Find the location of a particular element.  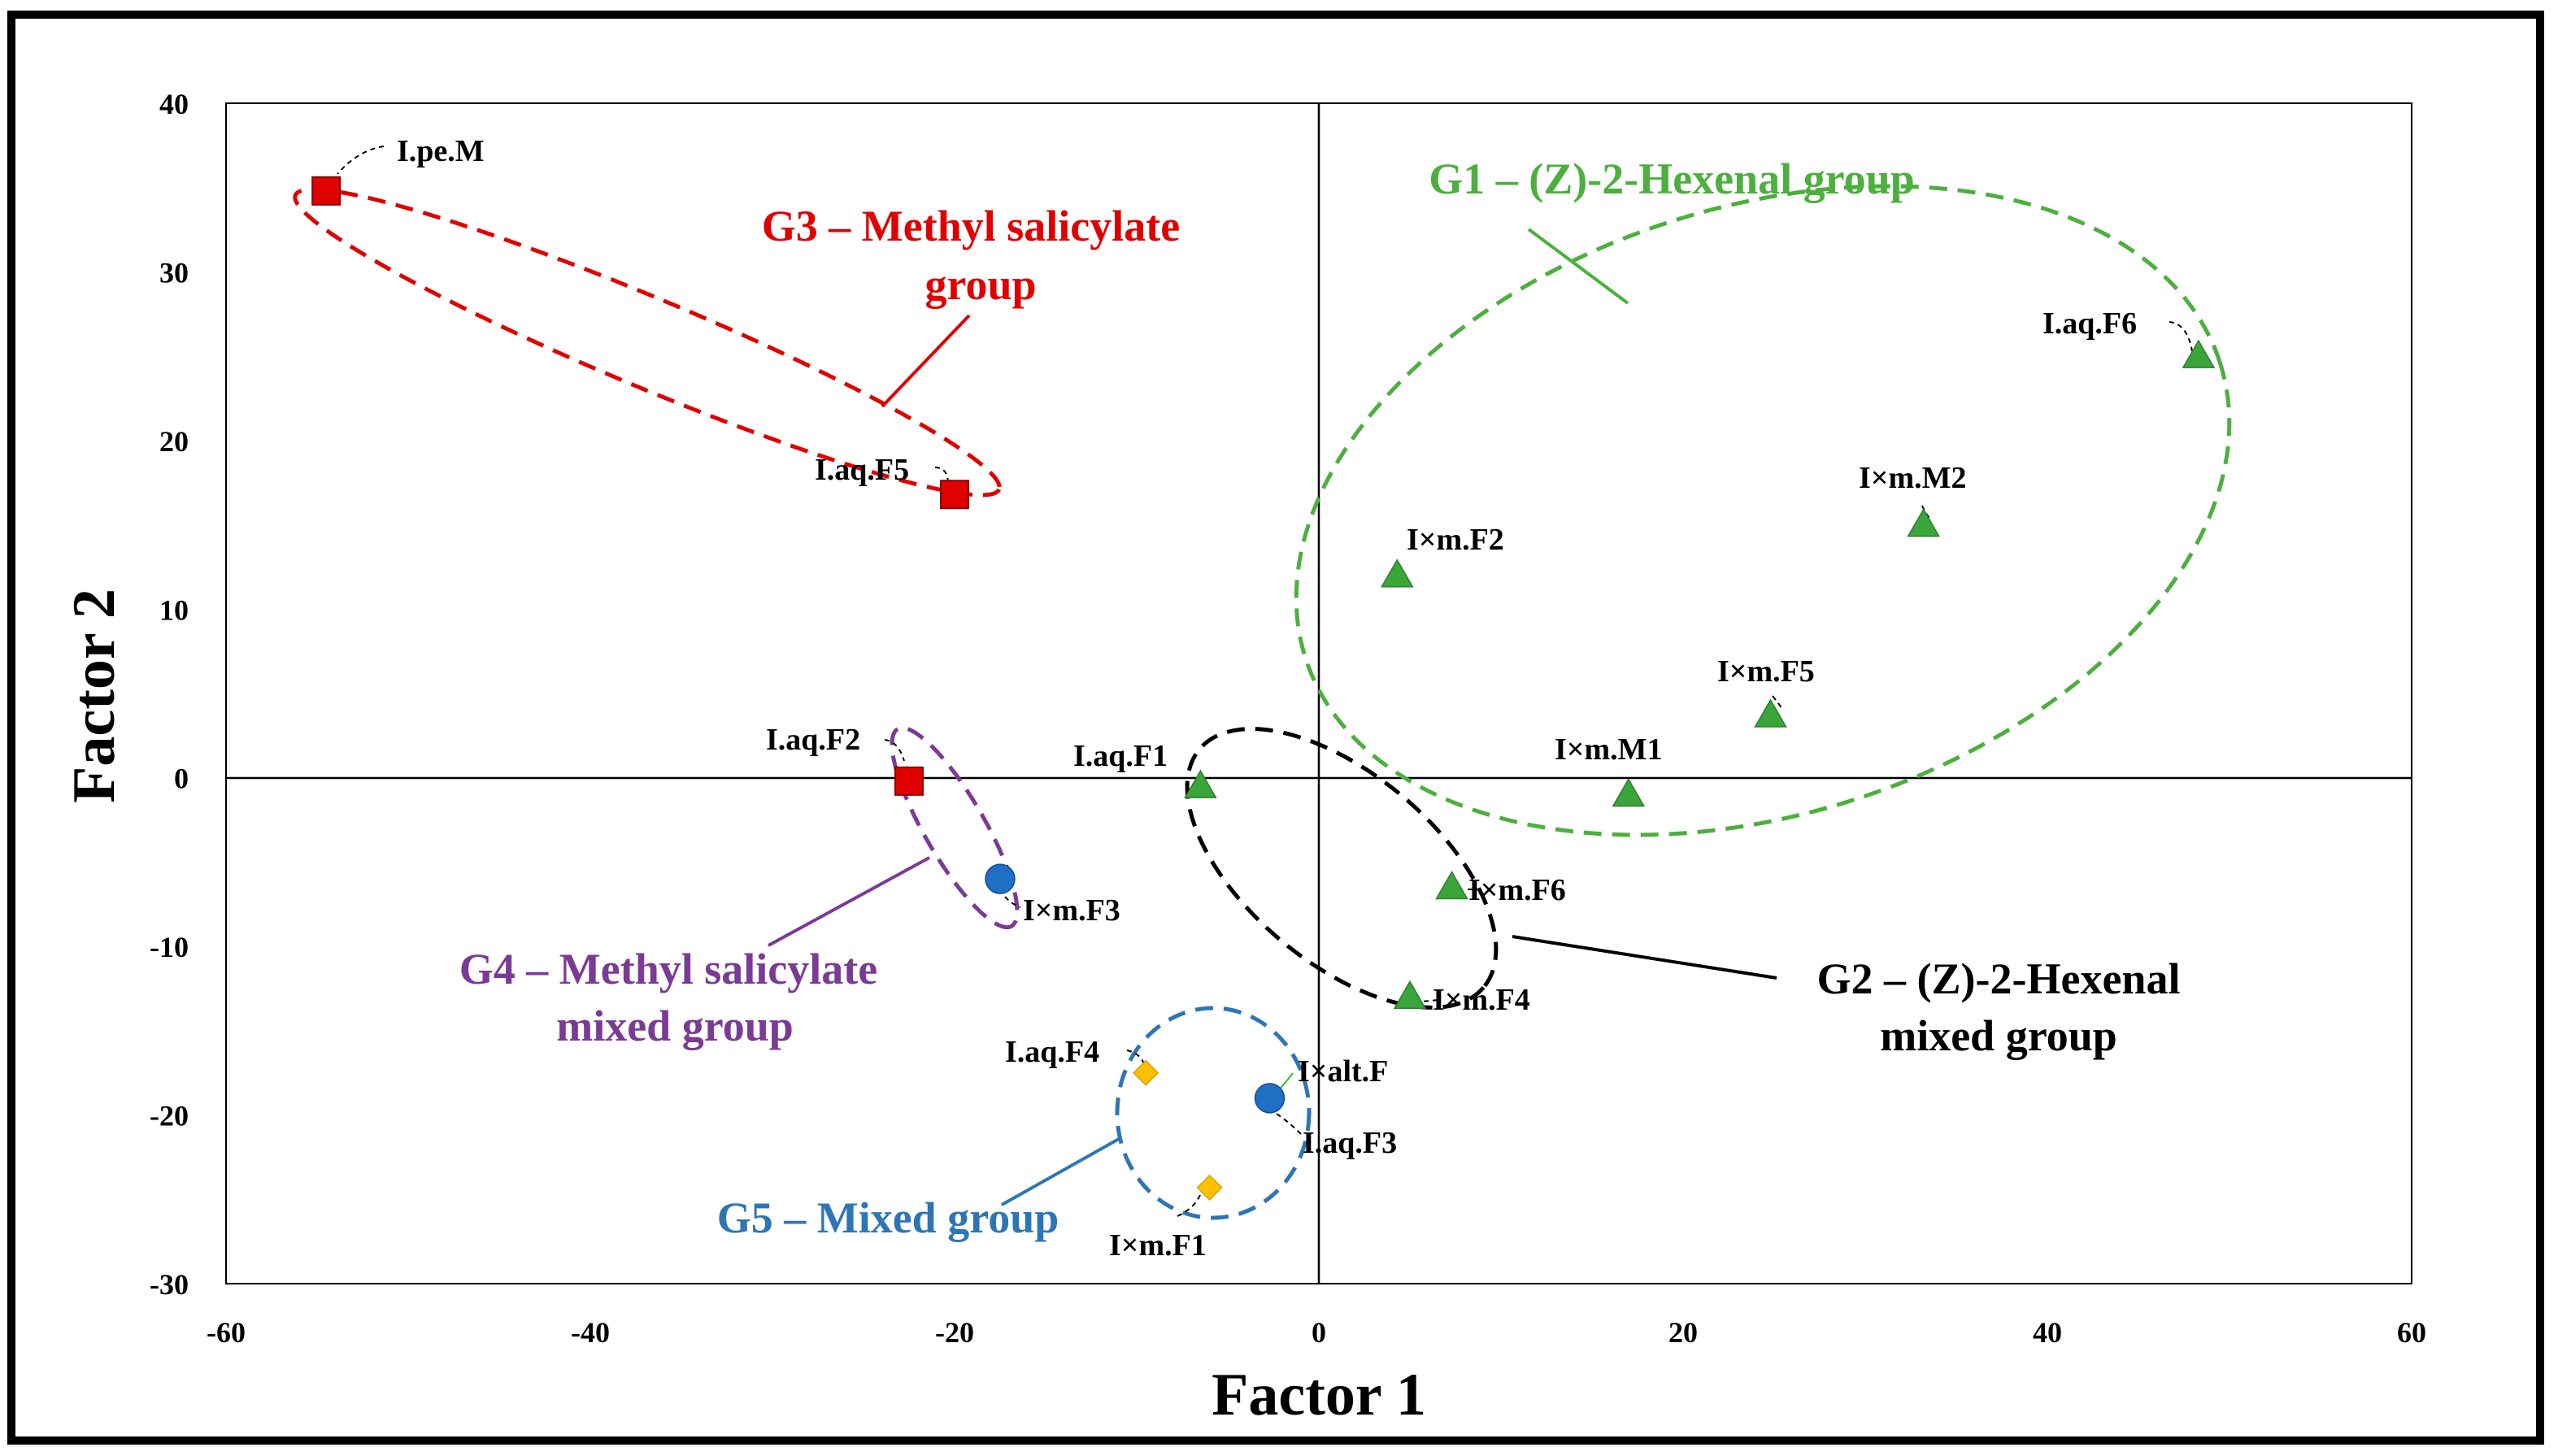

g2-callout-line is located at coordinates (1644, 958).